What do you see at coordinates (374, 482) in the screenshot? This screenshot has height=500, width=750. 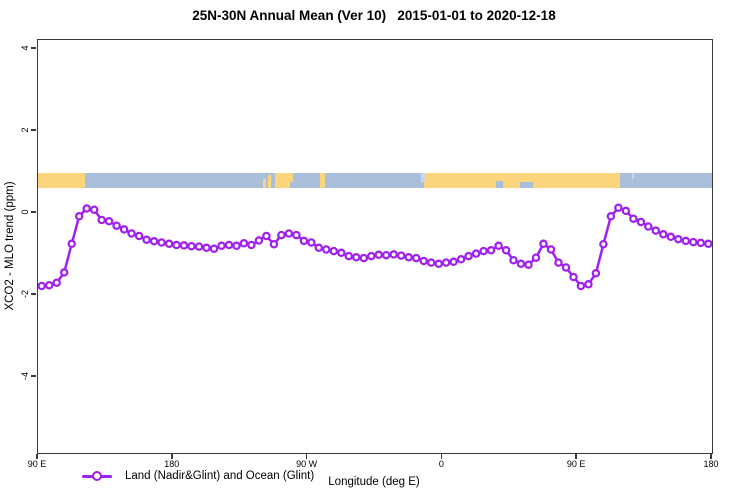 I see `x-axis-title: Longitude (deg E)` at bounding box center [374, 482].